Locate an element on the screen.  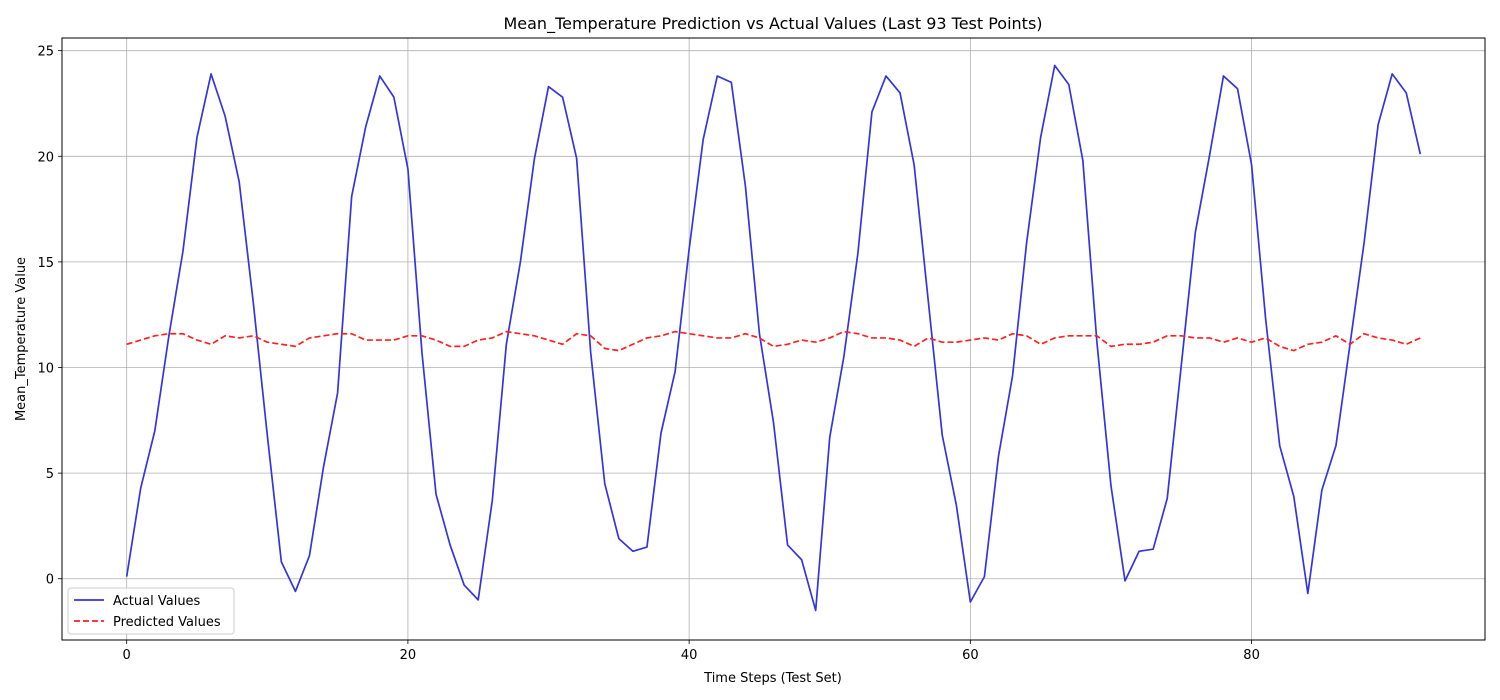
x-tick-label: 40 is located at coordinates (689, 655).